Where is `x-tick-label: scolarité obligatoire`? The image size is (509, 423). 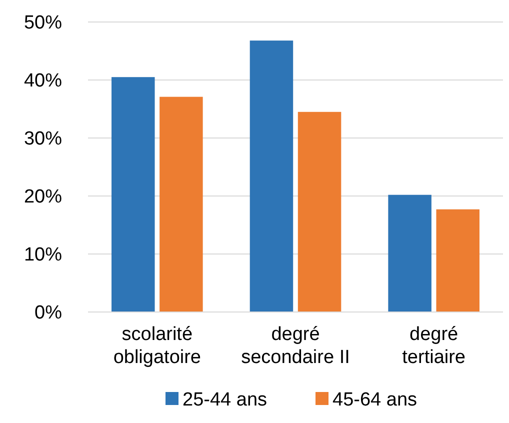
x-tick-label: scolarité obligatoire is located at coordinates (157, 346).